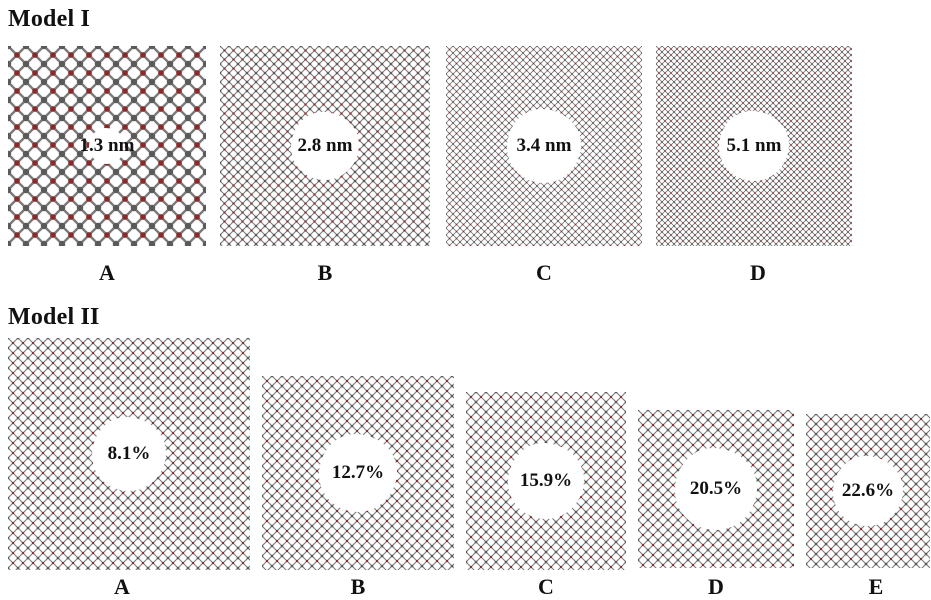 The width and height of the screenshot is (931, 600). I want to click on model-i-panel-c: 3.4 nm, so click(544, 146).